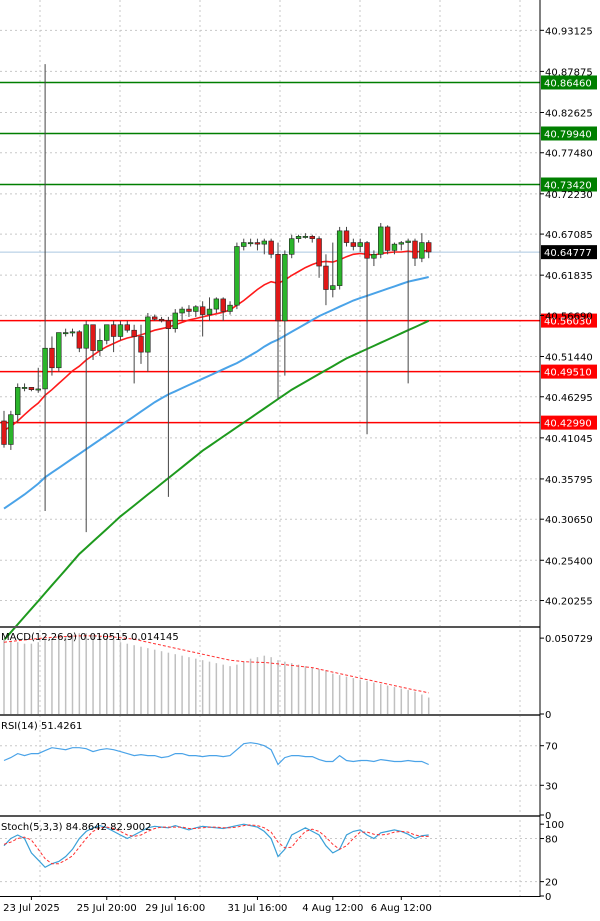 The width and height of the screenshot is (600, 921). Describe the element at coordinates (569, 561) in the screenshot. I see `y-tick-label: 40.25400` at that location.